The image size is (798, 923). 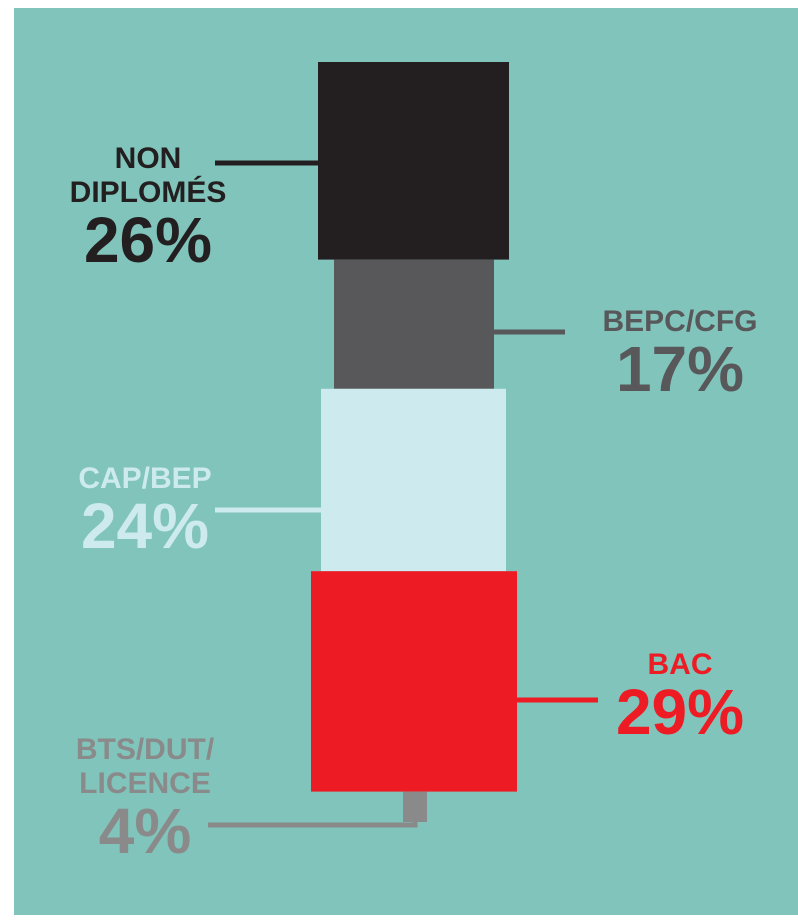 I want to click on segment-label: BTS/DUT/ LICENCE 4%, so click(x=145, y=800).